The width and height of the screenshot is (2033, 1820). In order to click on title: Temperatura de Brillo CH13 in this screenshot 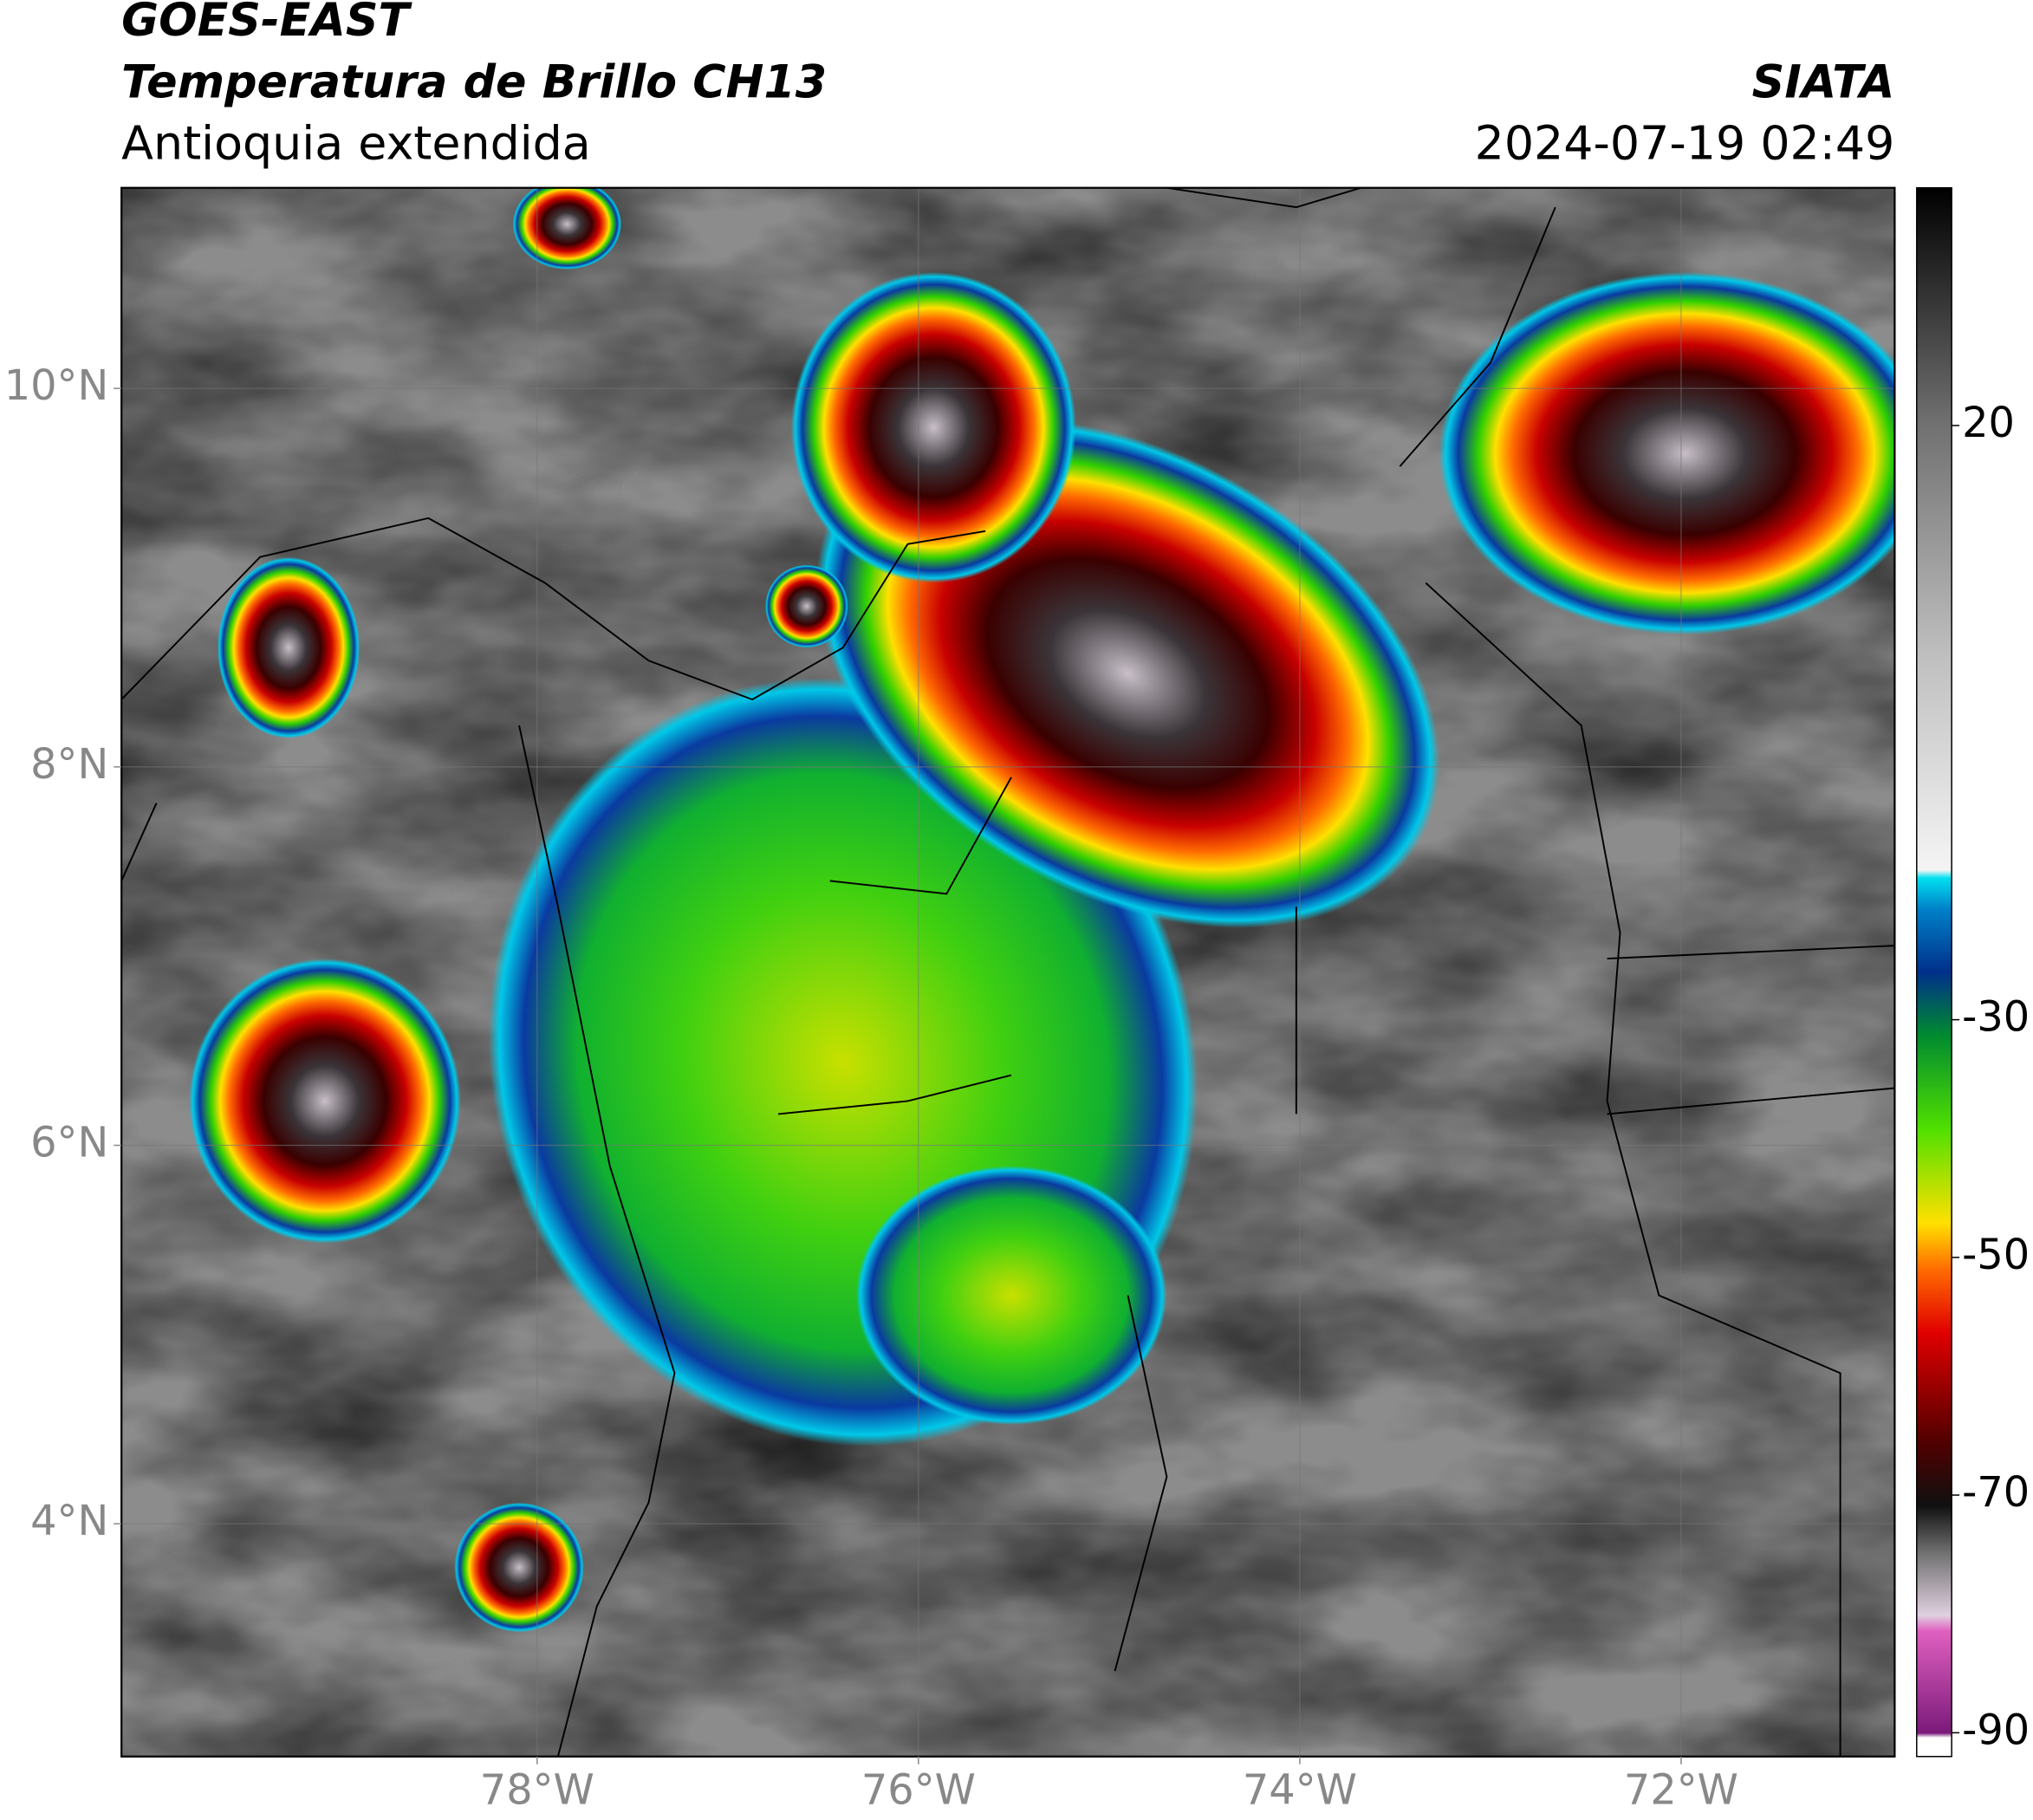, I will do `click(474, 82)`.